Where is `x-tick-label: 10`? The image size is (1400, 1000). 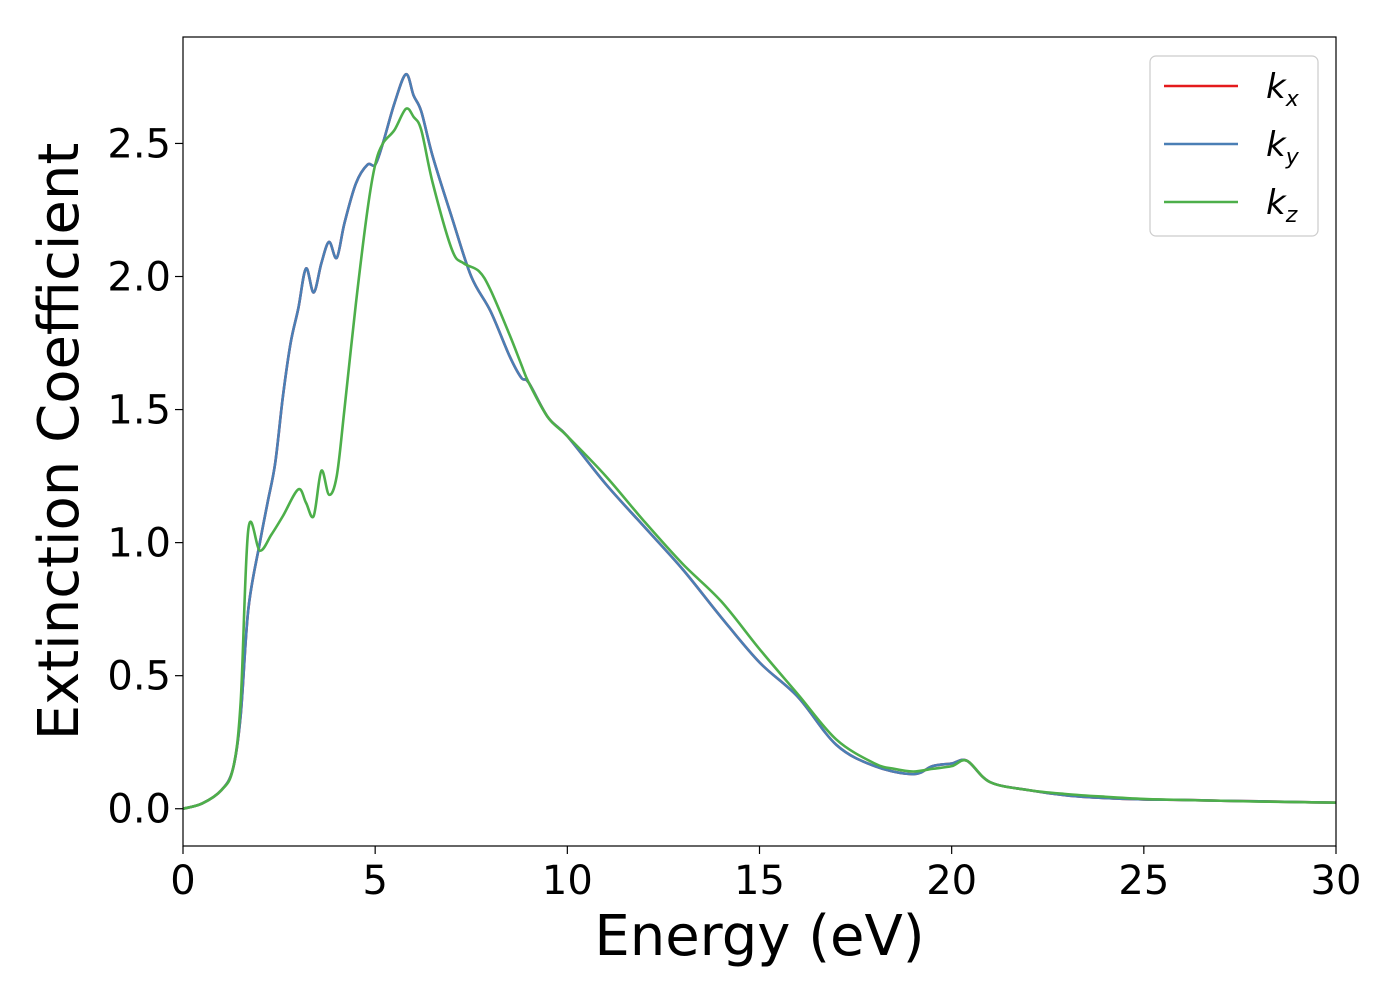
x-tick-label: 10 is located at coordinates (567, 881).